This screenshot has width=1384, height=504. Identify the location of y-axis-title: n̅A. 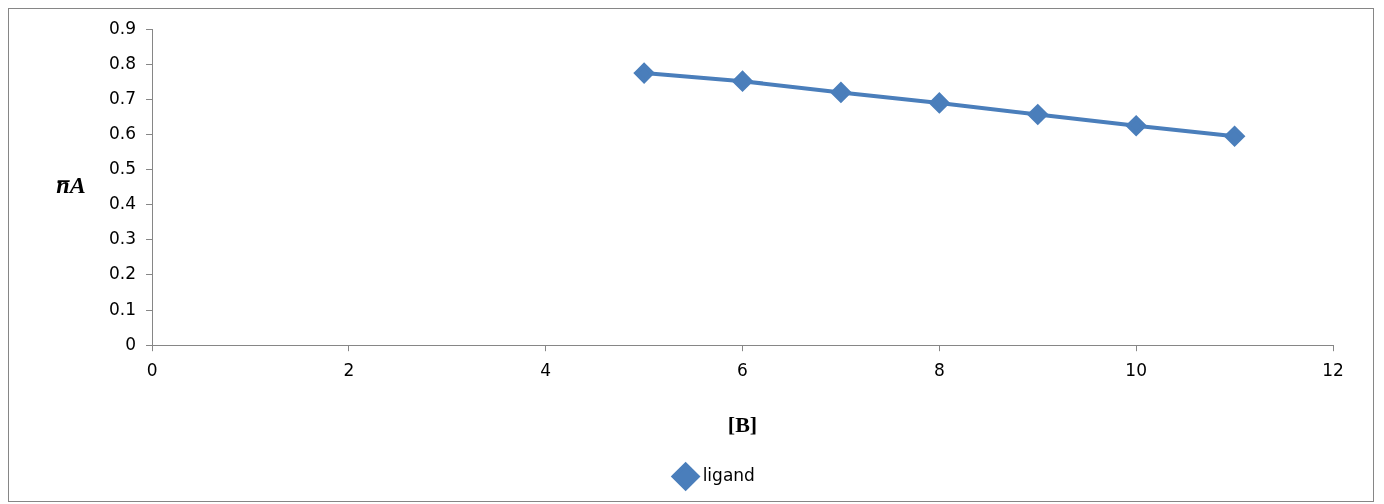
(71, 185).